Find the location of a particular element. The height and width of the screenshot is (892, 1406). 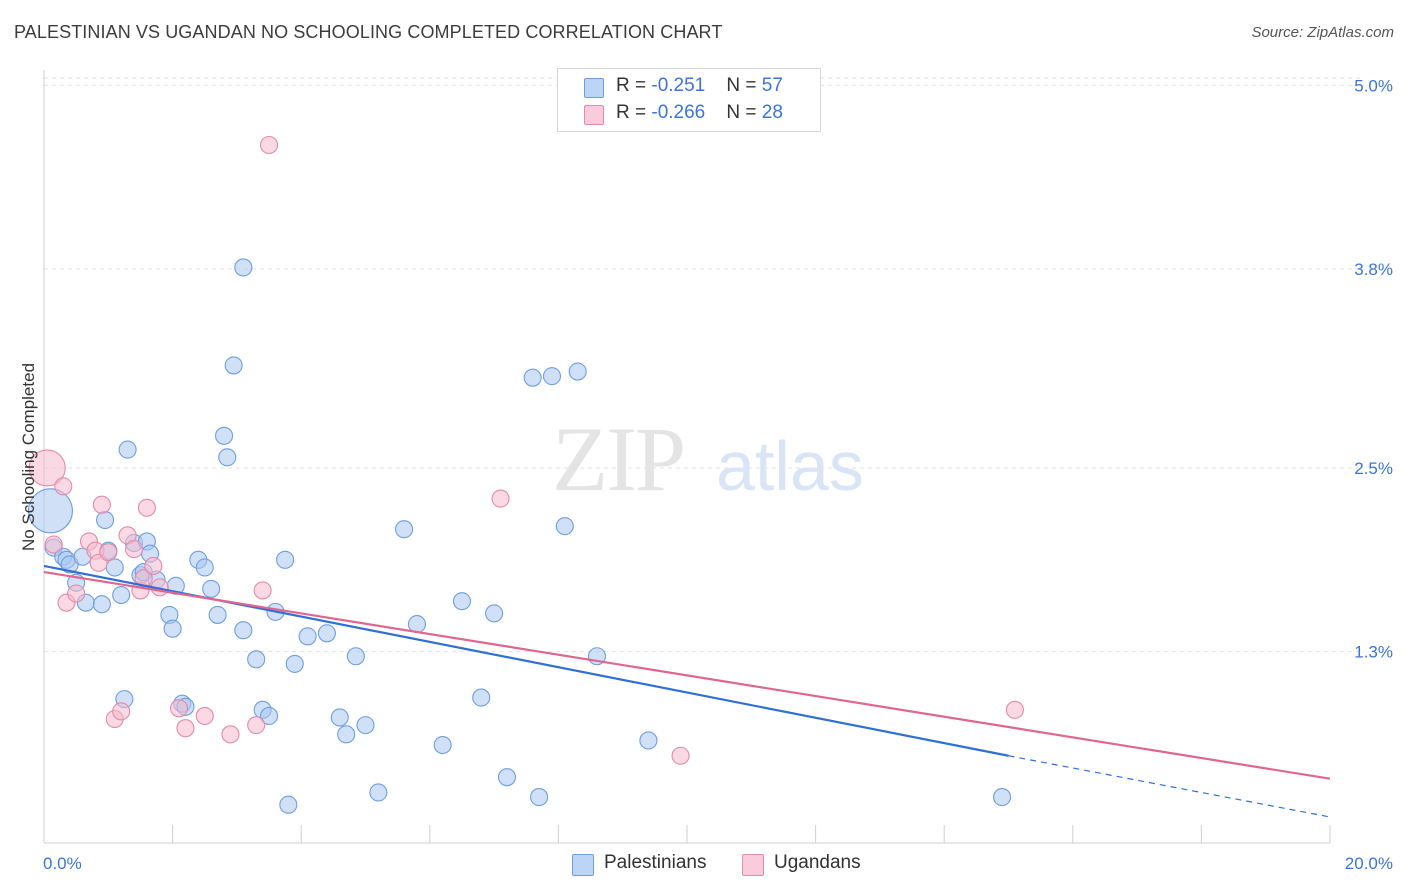

x-tick-label: 0.0% is located at coordinates (62, 863).